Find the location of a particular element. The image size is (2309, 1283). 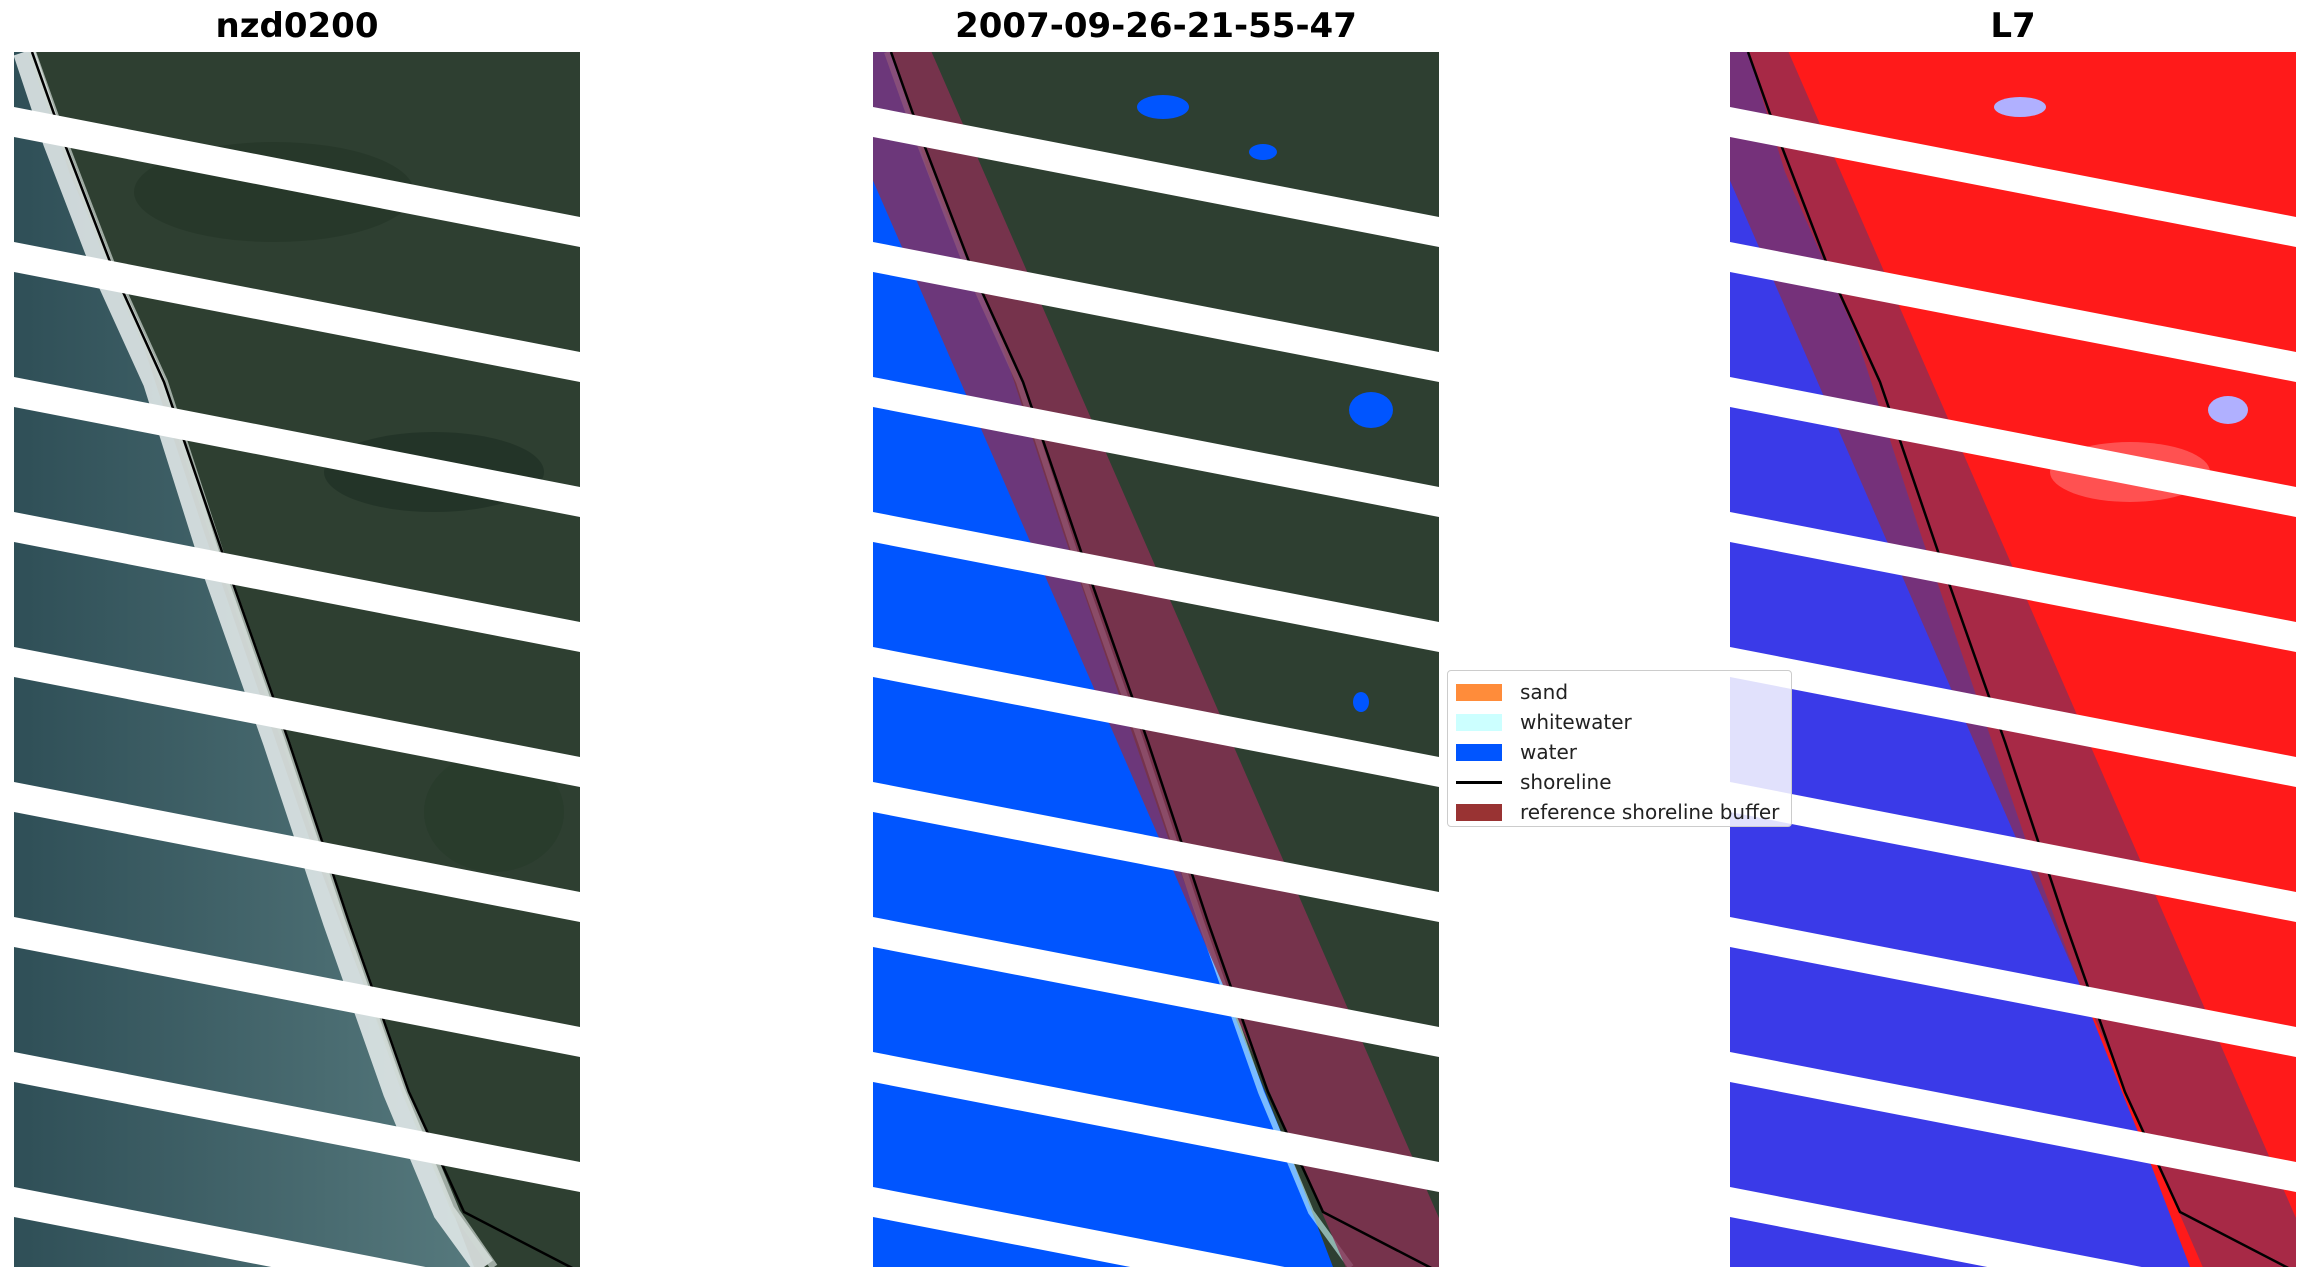

legend-item-water: water is located at coordinates (1619, 752).